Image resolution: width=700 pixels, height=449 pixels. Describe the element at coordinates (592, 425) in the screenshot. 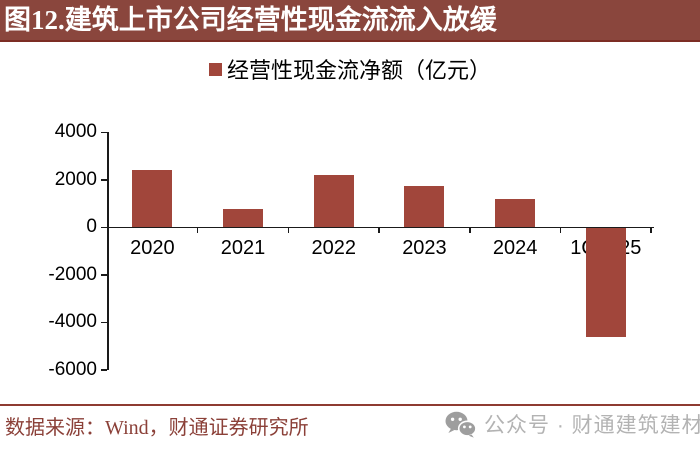

I see `wechat-label: 公众号 · 财通建筑建材` at that location.